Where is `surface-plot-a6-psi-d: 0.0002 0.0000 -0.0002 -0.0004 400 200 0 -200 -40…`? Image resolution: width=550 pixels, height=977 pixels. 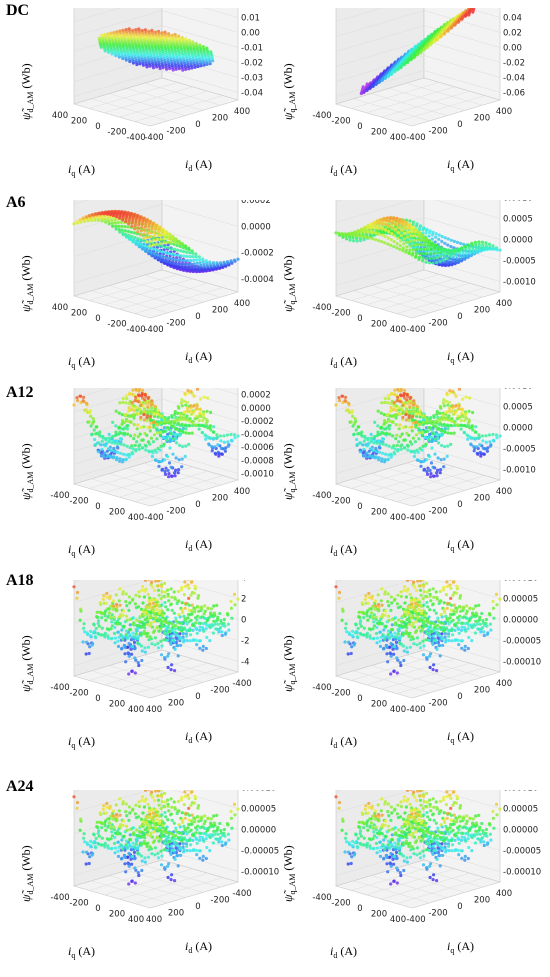 surface-plot-a6-psi-d: 0.0002 0.0000 -0.0002 -0.0004 400 200 0 -200 -40… is located at coordinates (145, 287).